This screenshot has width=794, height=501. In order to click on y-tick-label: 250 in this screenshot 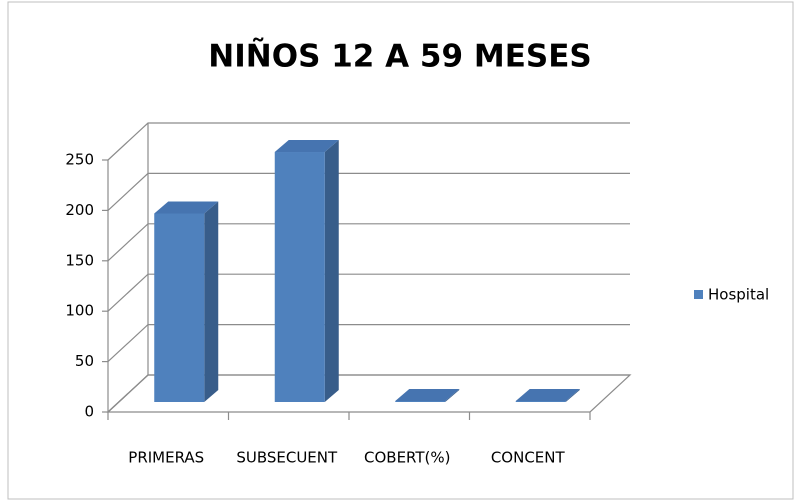, I will do `click(79, 160)`.